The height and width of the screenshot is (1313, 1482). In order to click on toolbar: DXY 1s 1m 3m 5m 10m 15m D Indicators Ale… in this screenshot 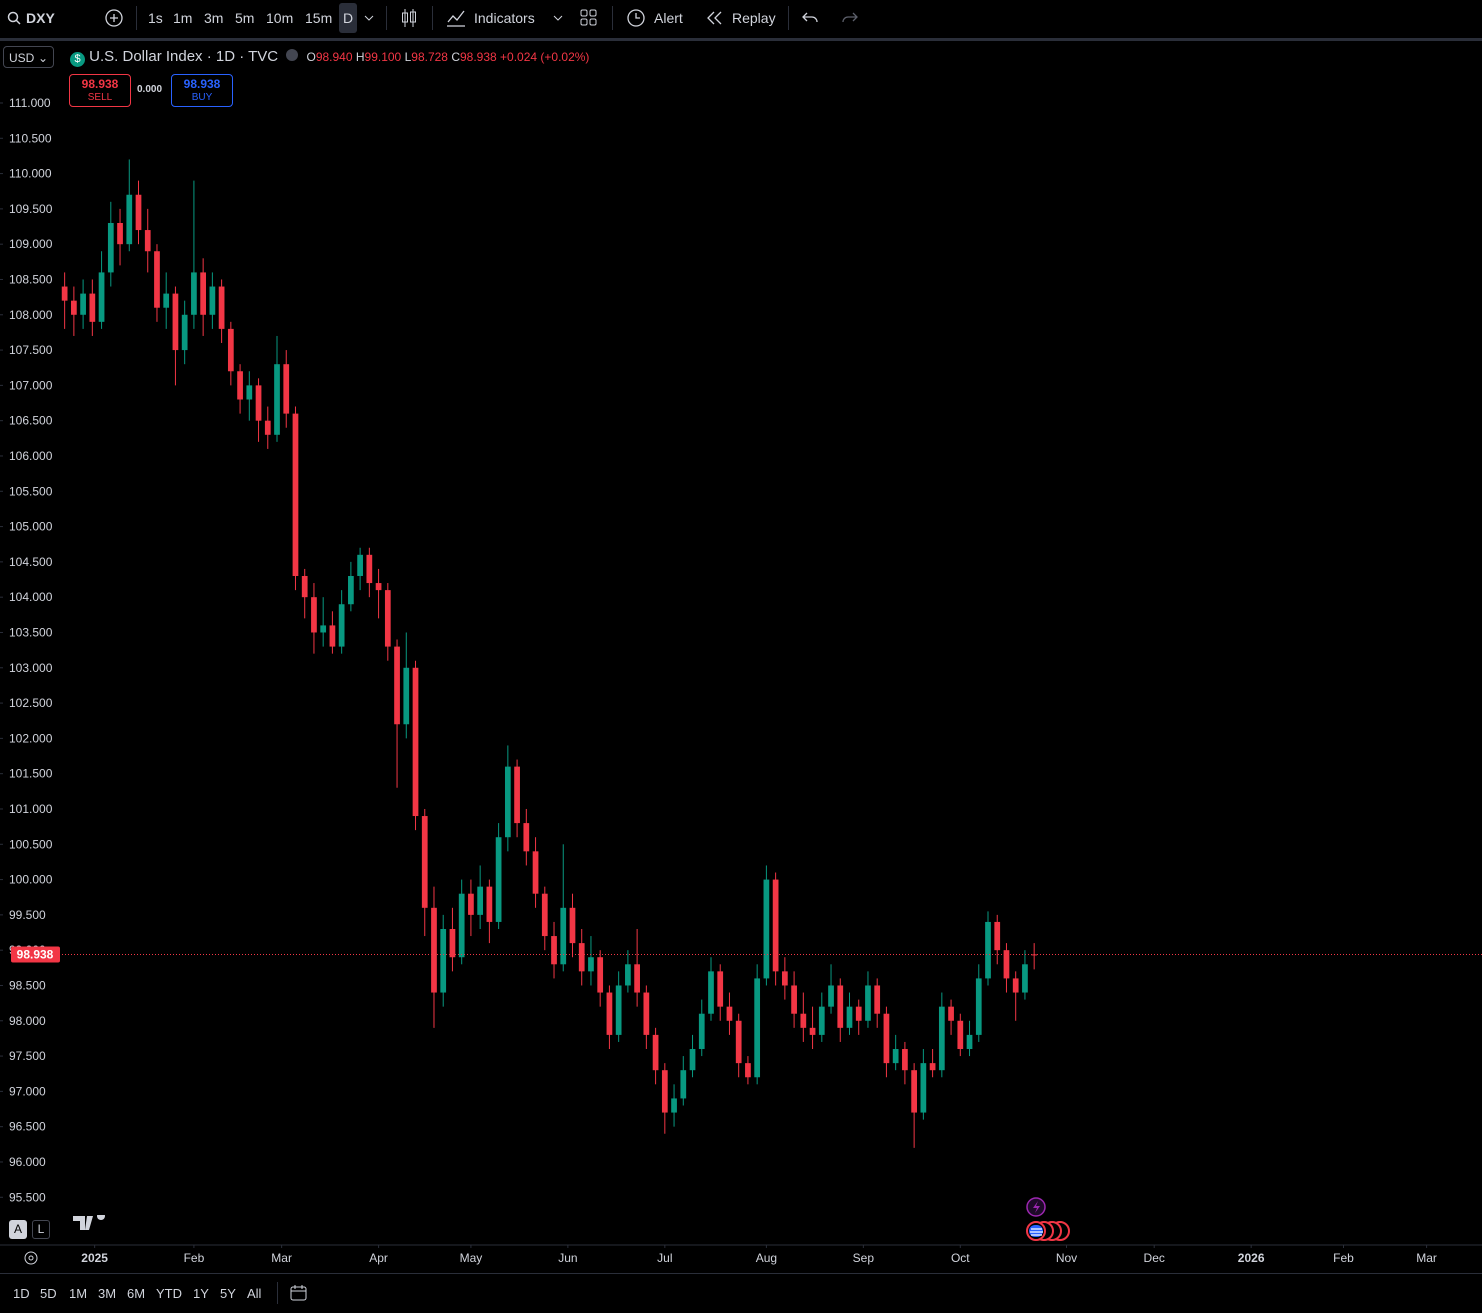, I will do `click(741, 18)`.